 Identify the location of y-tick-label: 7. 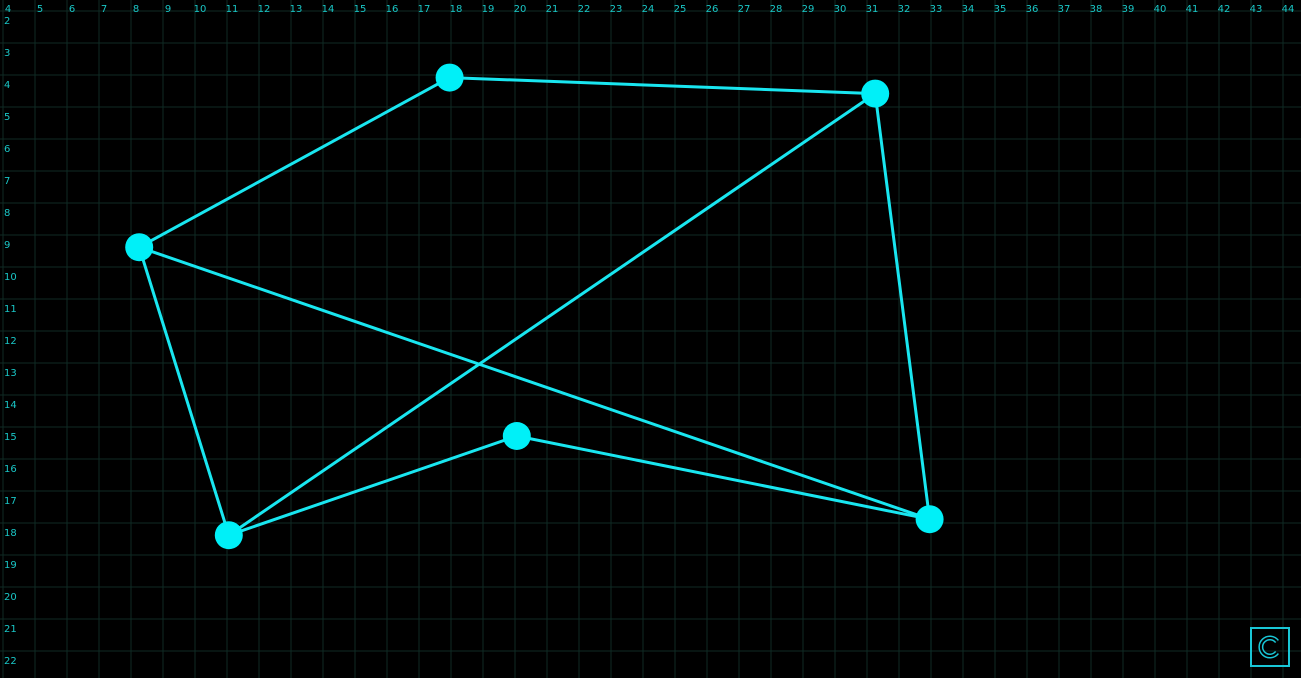
(7, 181).